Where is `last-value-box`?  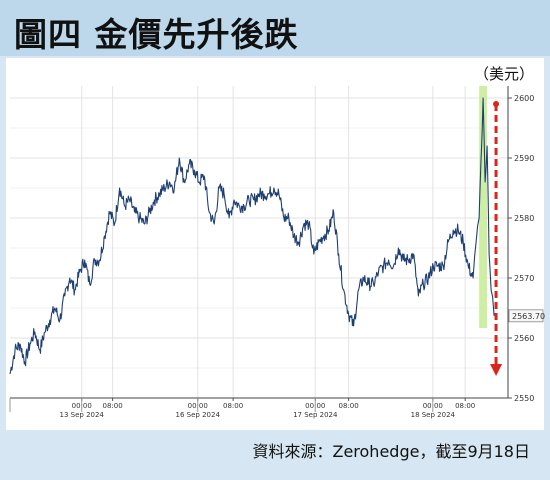
last-value-box is located at coordinates (526, 316).